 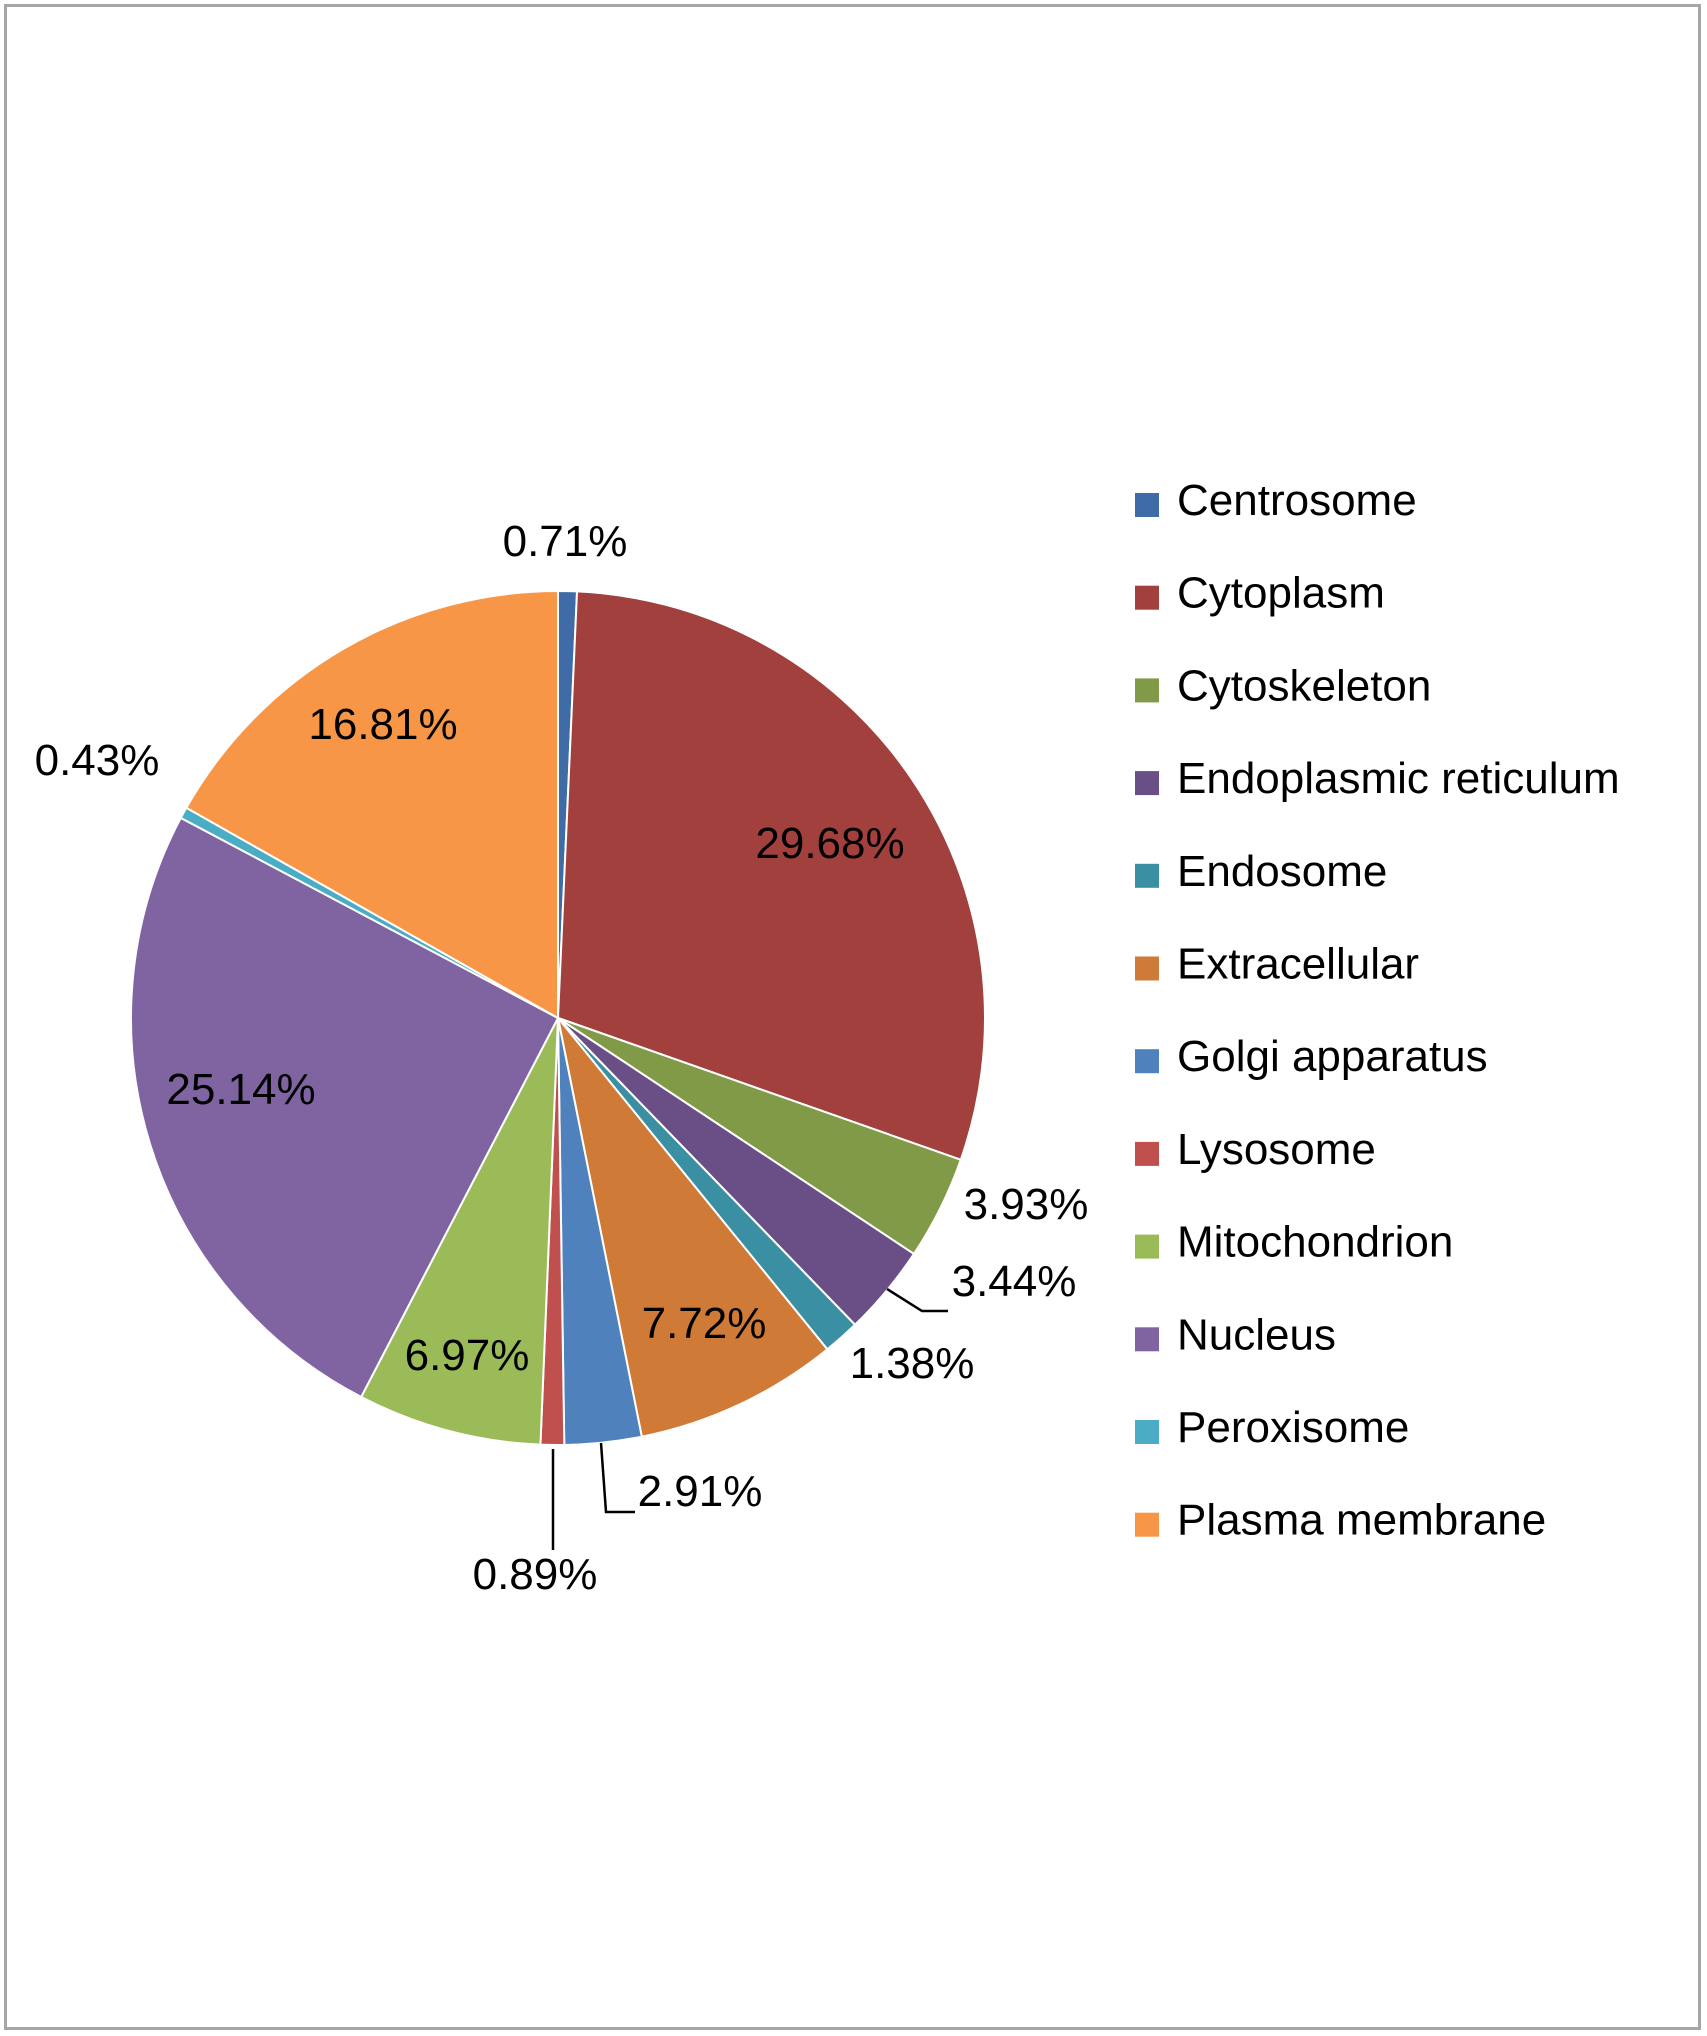 What do you see at coordinates (1147, 968) in the screenshot?
I see `legend-swatch-extracellular` at bounding box center [1147, 968].